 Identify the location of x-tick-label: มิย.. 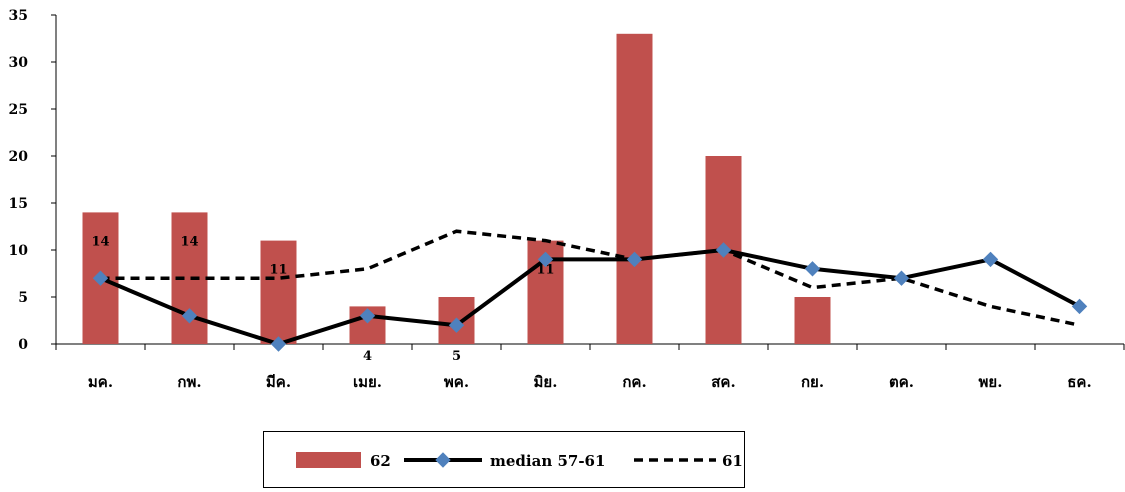
(546, 382).